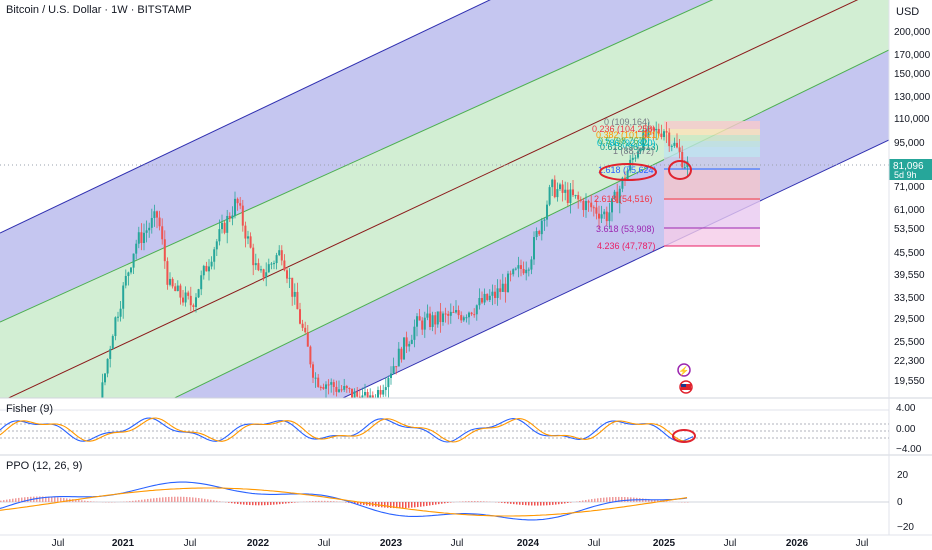  Describe the element at coordinates (30, 409) in the screenshot. I see `fisher-title: Fisher (9)` at that location.